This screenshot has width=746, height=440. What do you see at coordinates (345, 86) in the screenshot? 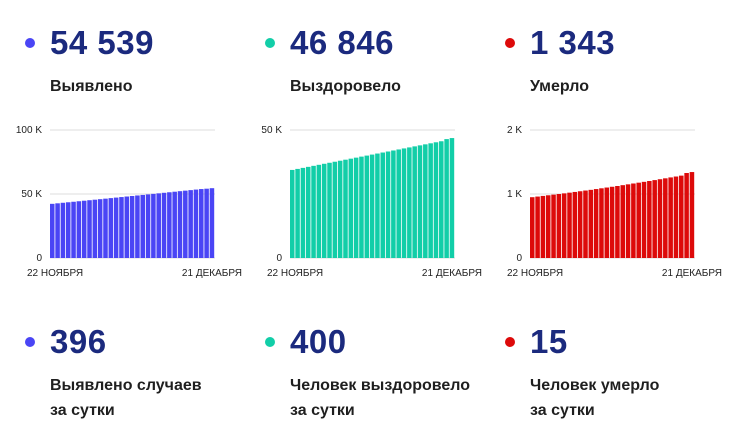
I see `recovered-label: Выздоровело` at bounding box center [345, 86].